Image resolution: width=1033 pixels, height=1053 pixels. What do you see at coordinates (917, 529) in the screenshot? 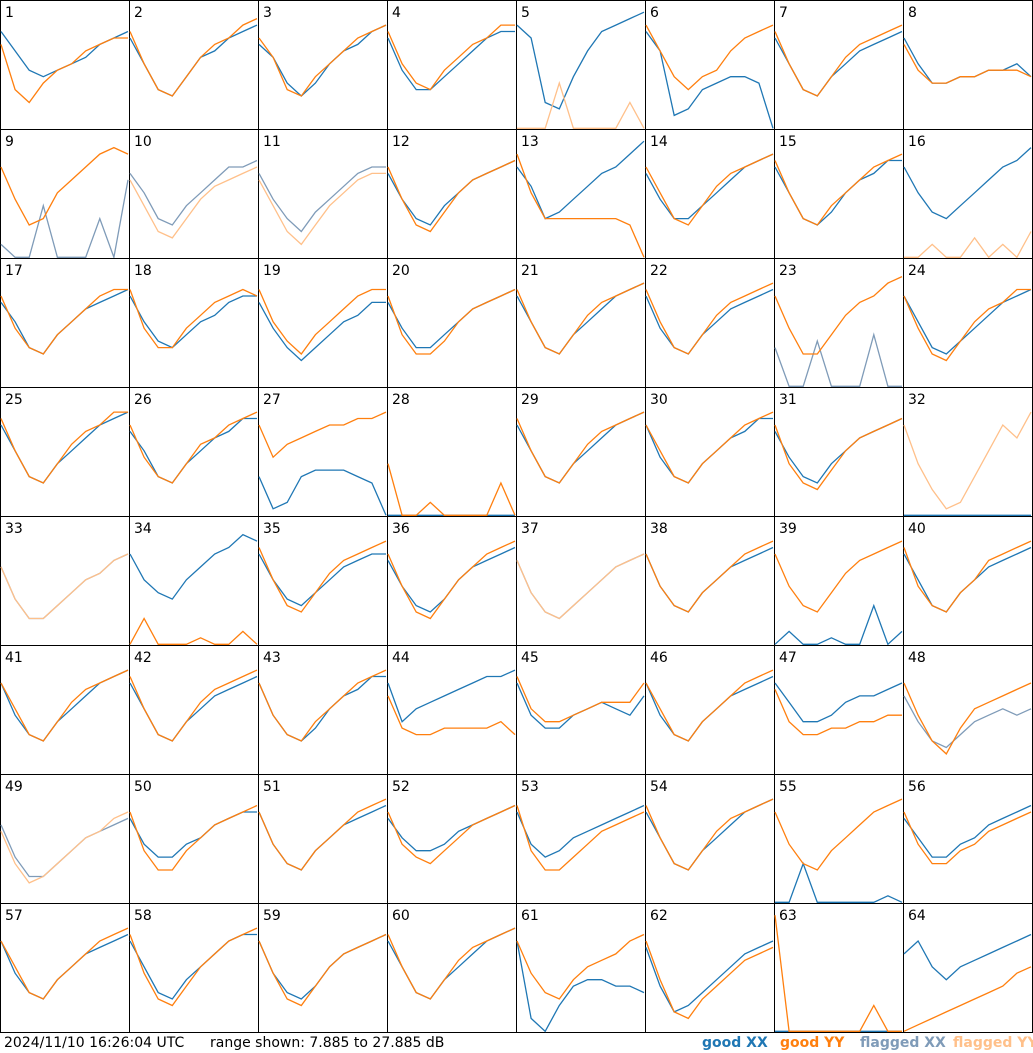
I see `panel-label: 40` at bounding box center [917, 529].